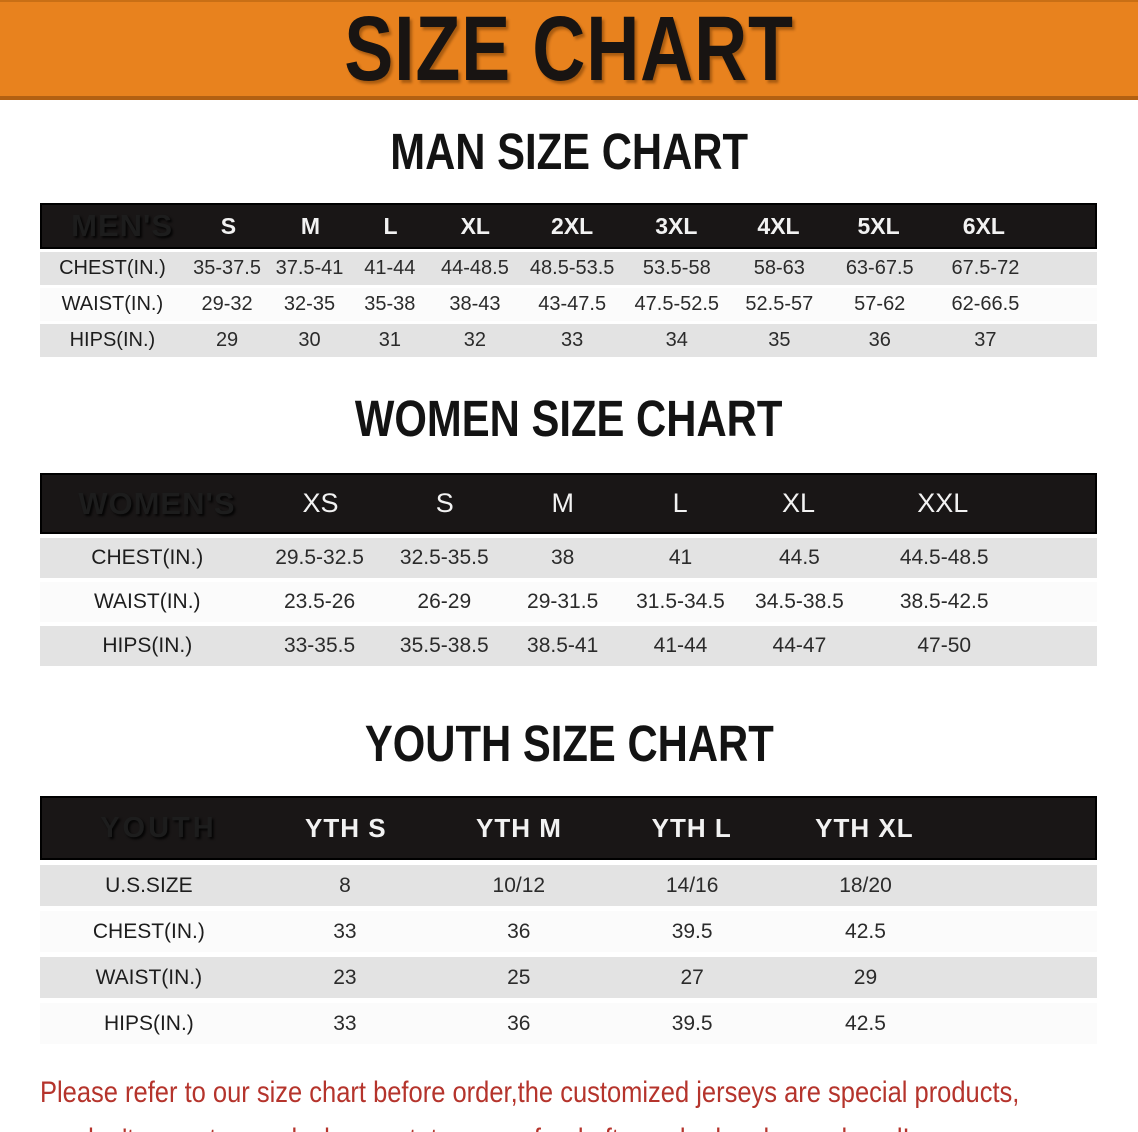  Describe the element at coordinates (944, 645) in the screenshot. I see `women-value: 47-50` at that location.